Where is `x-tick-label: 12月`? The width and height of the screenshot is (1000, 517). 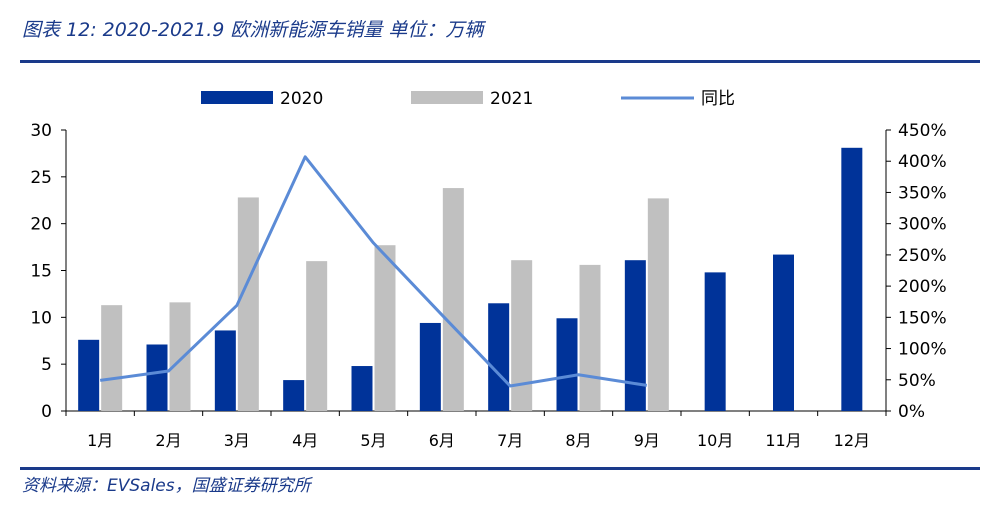 x-tick-label: 12月 is located at coordinates (852, 440).